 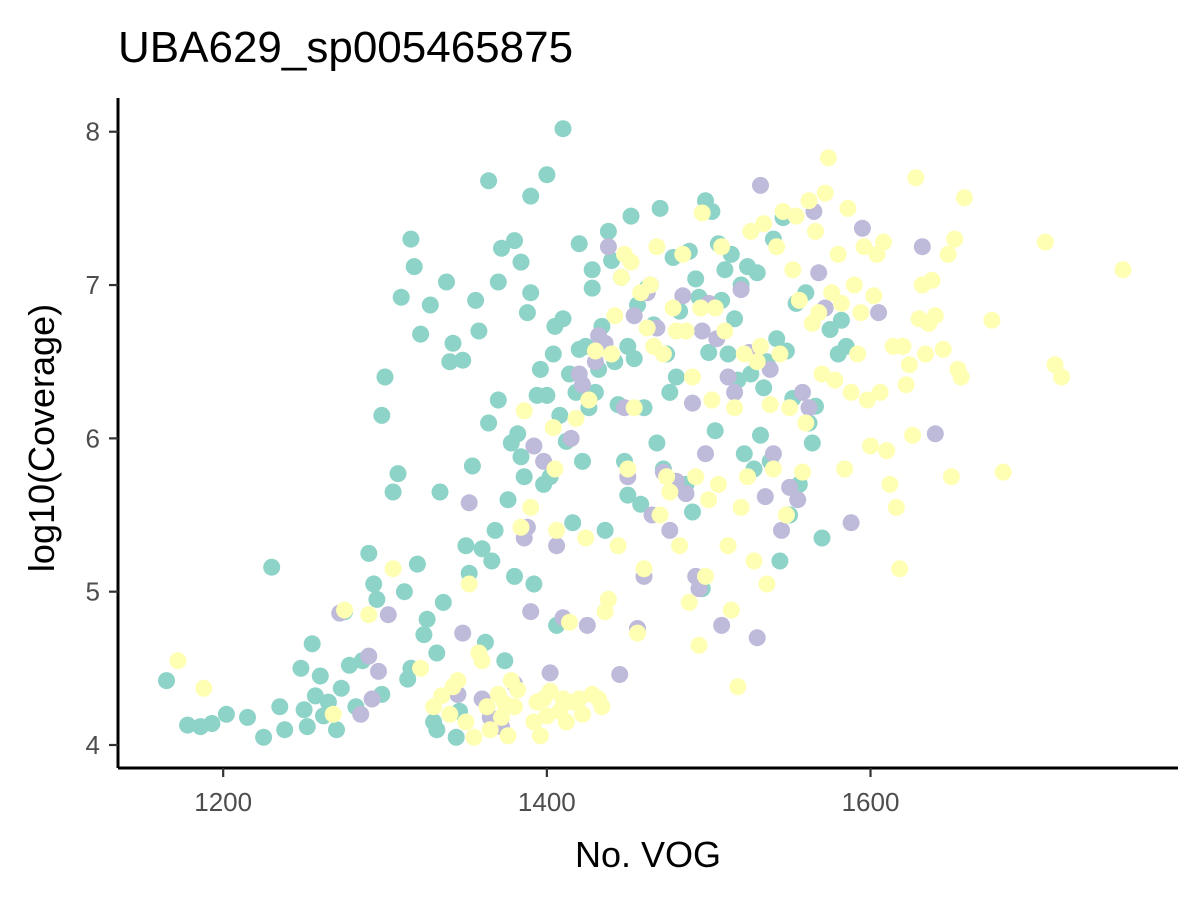 What do you see at coordinates (547, 802) in the screenshot?
I see `x-tick-label: 1400` at bounding box center [547, 802].